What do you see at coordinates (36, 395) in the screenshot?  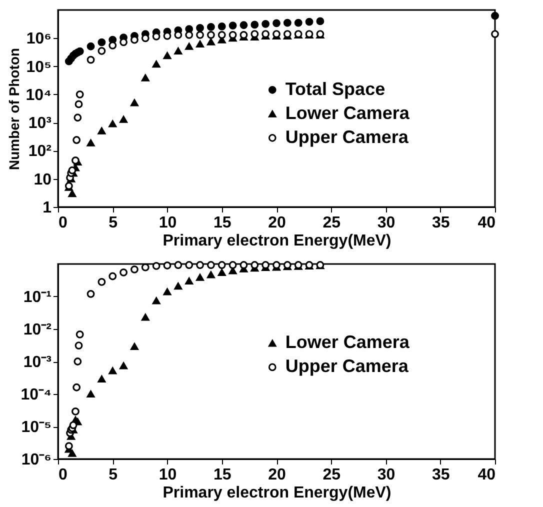 I see `y-tick-label: 10⁻⁴` at bounding box center [36, 395].